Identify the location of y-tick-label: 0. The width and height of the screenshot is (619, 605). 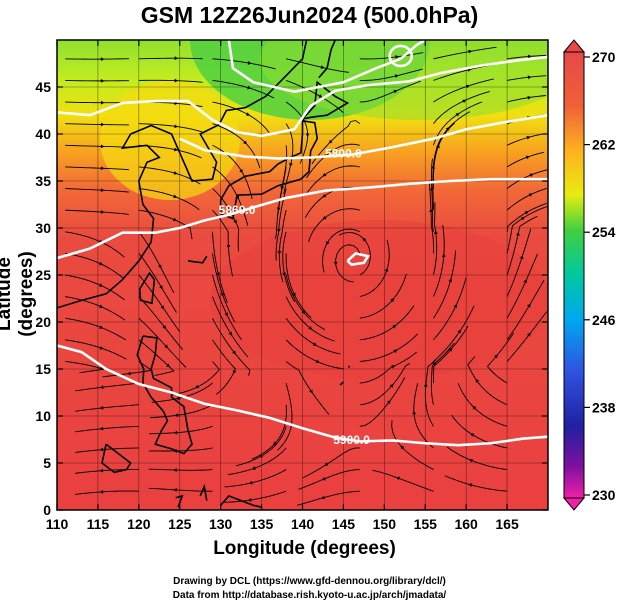
(47, 510).